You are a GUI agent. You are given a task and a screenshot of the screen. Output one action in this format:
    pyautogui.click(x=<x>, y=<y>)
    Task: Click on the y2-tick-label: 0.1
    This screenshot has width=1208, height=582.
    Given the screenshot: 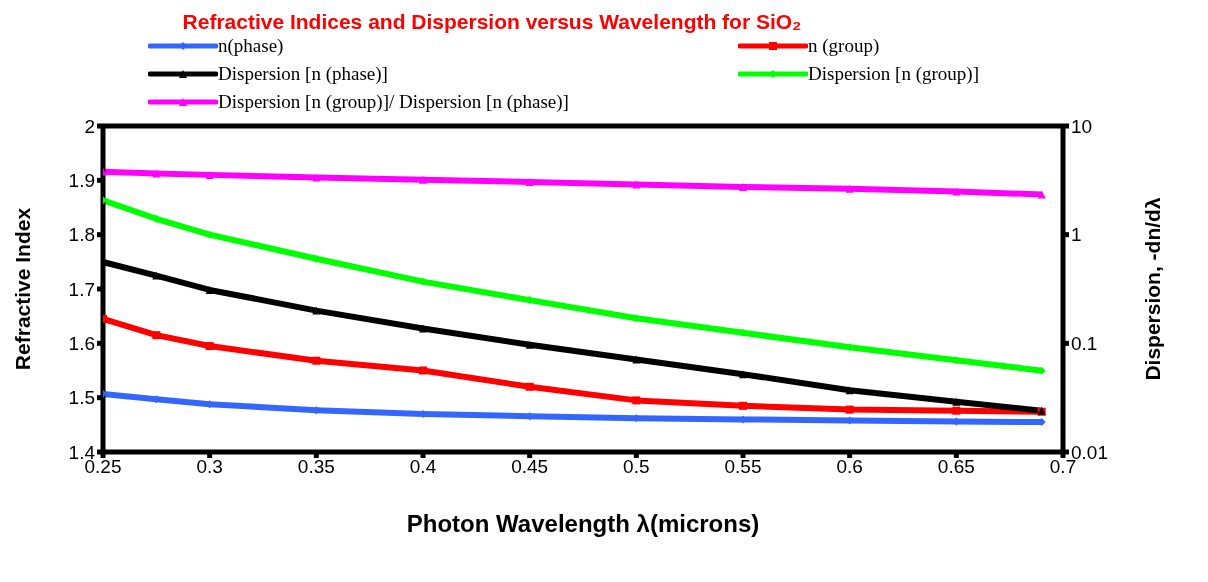 What is the action you would take?
    pyautogui.click(x=1084, y=344)
    